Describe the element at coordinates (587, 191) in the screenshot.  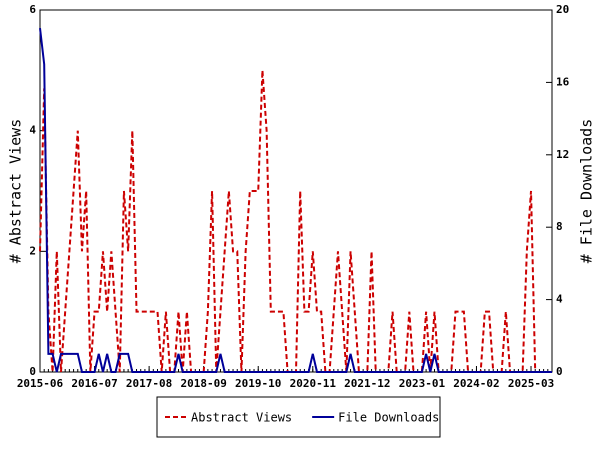
I see `y2-axis-label: # File Downloads` at that location.